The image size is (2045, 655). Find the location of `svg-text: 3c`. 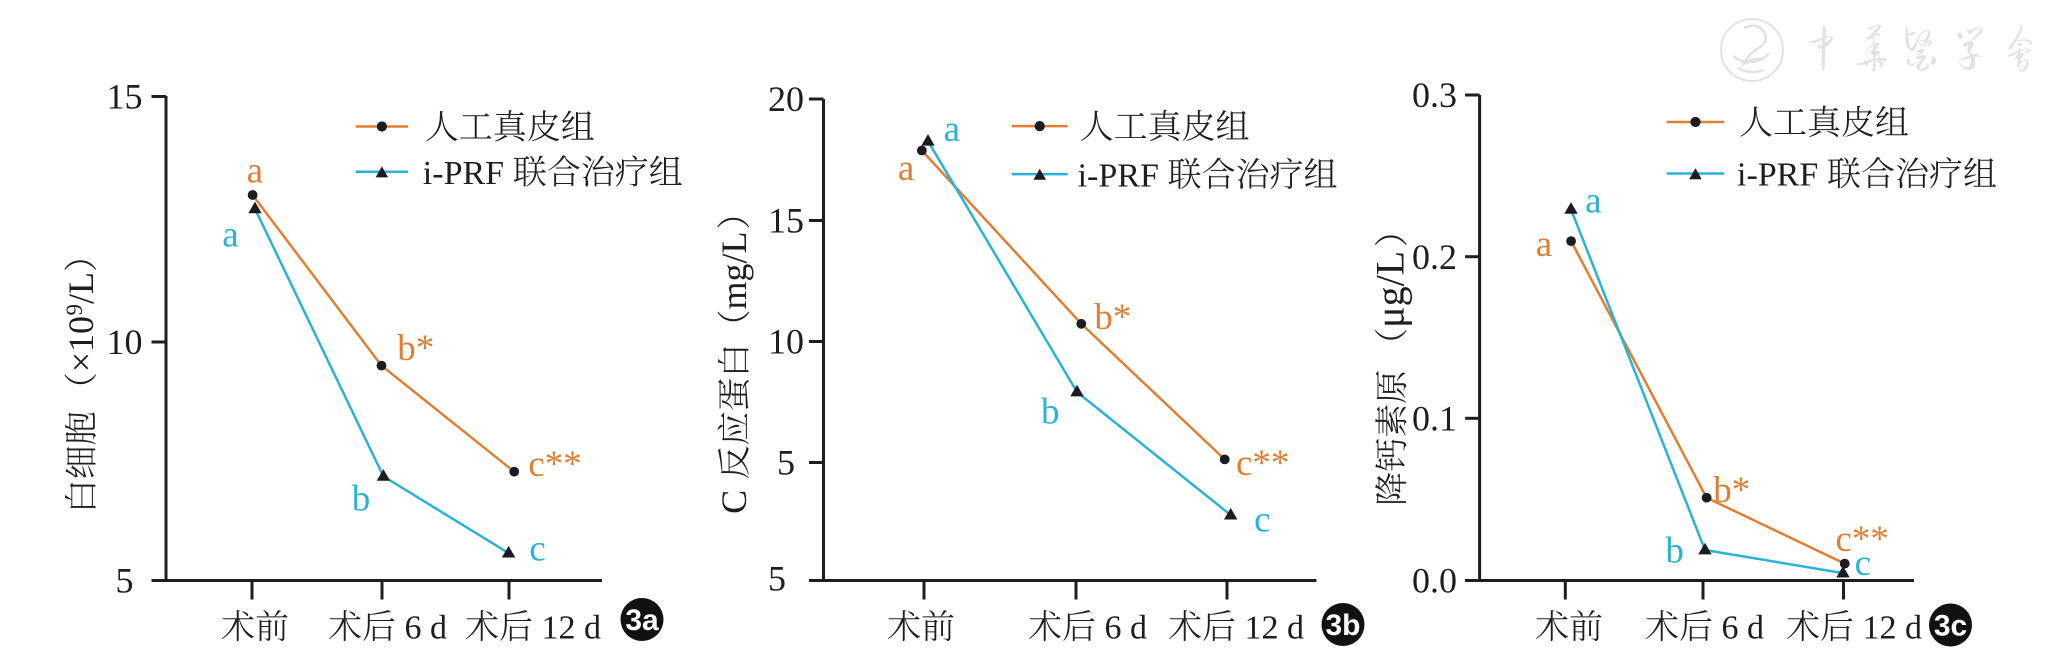

svg-text: 3c is located at coordinates (1950, 626).